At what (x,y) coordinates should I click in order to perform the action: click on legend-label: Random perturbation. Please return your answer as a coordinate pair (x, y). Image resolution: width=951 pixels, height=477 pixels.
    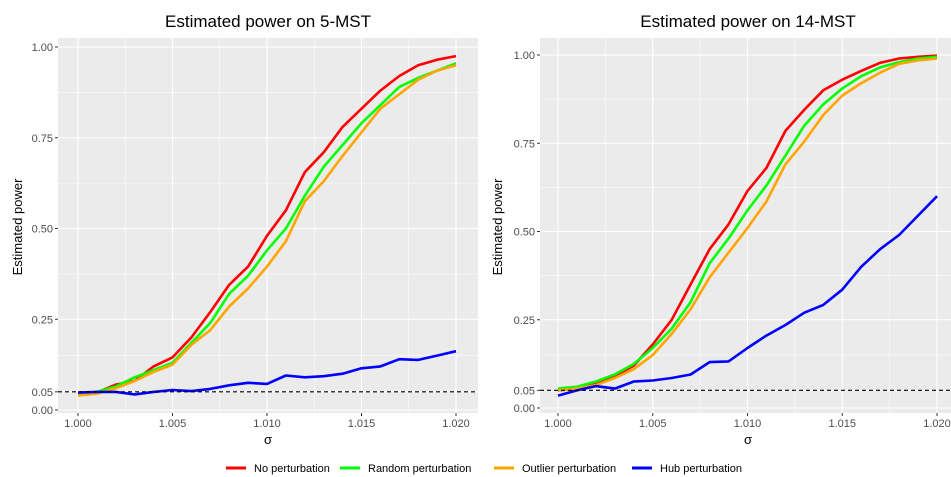
    Looking at the image, I should click on (419, 469).